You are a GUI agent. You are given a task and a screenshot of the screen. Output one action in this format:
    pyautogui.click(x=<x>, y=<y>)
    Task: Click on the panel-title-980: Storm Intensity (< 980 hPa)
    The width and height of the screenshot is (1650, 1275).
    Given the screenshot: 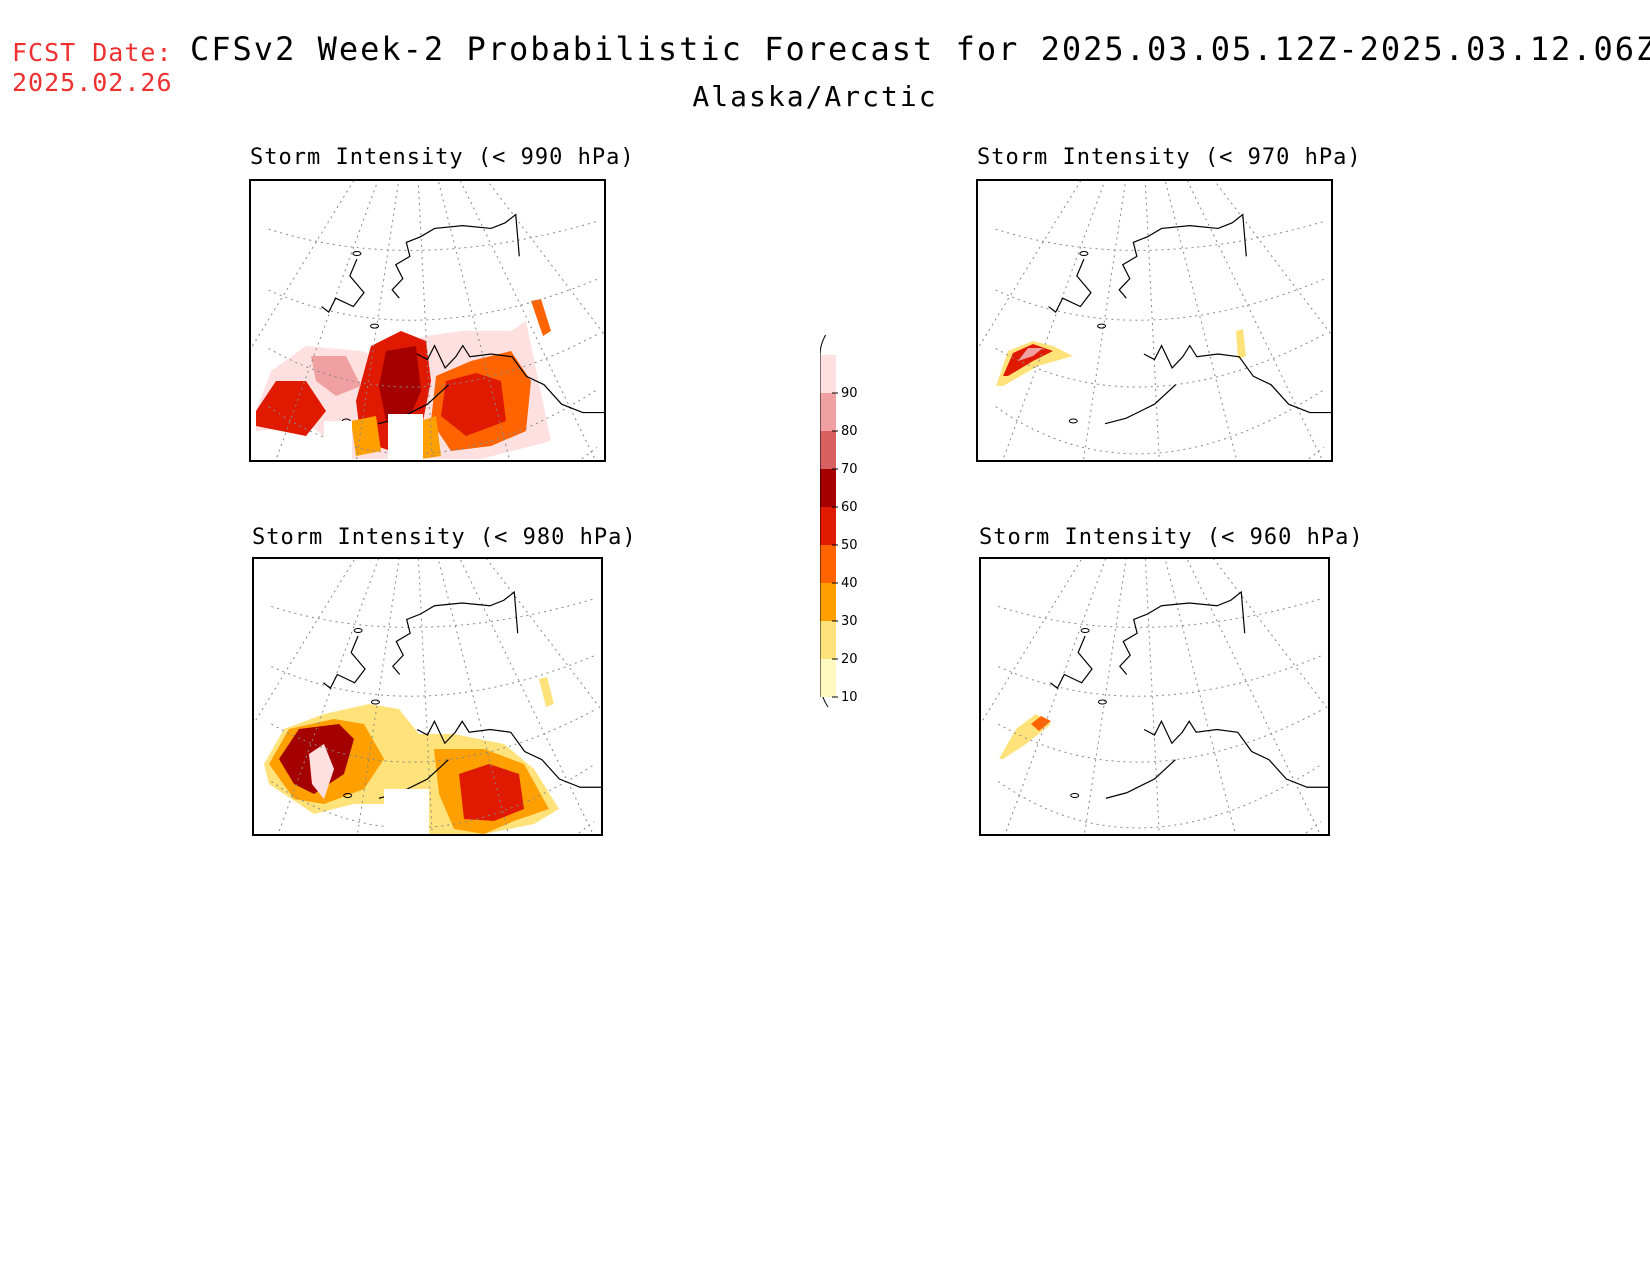 What is the action you would take?
    pyautogui.click(x=444, y=537)
    